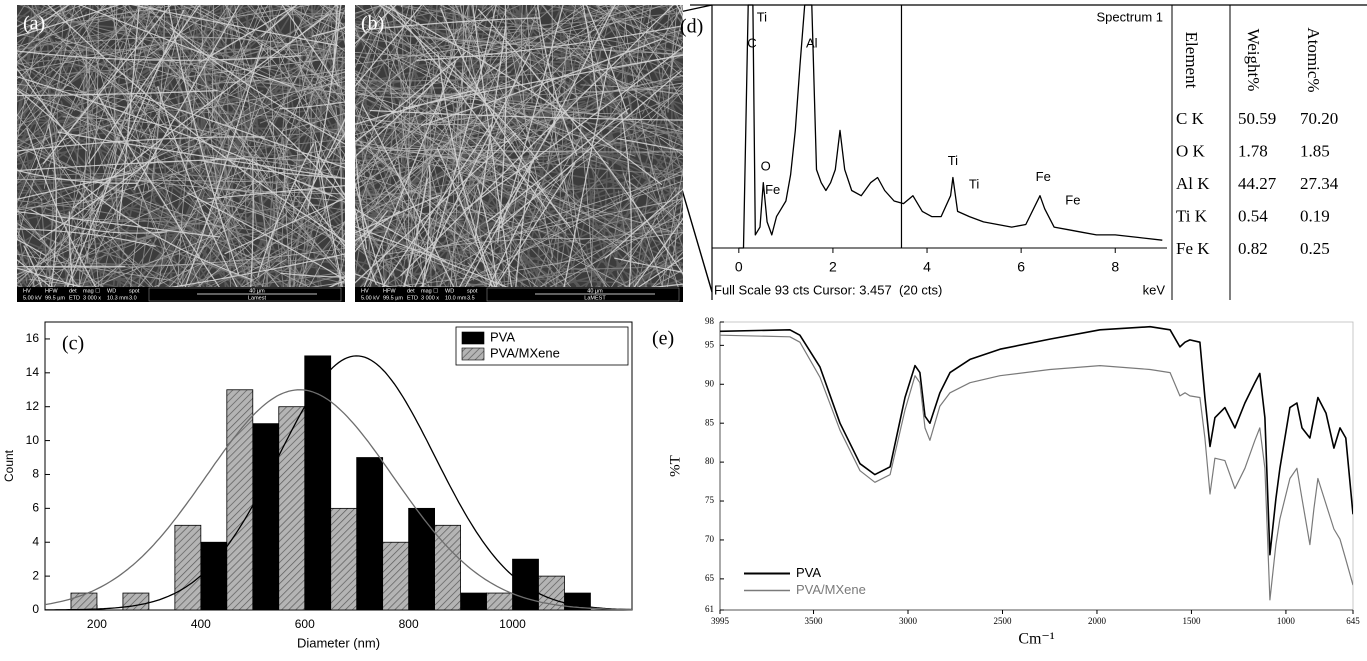 The width and height of the screenshot is (1367, 661). Describe the element at coordinates (1192, 215) in the screenshot. I see `table-cell: Ti K` at that location.